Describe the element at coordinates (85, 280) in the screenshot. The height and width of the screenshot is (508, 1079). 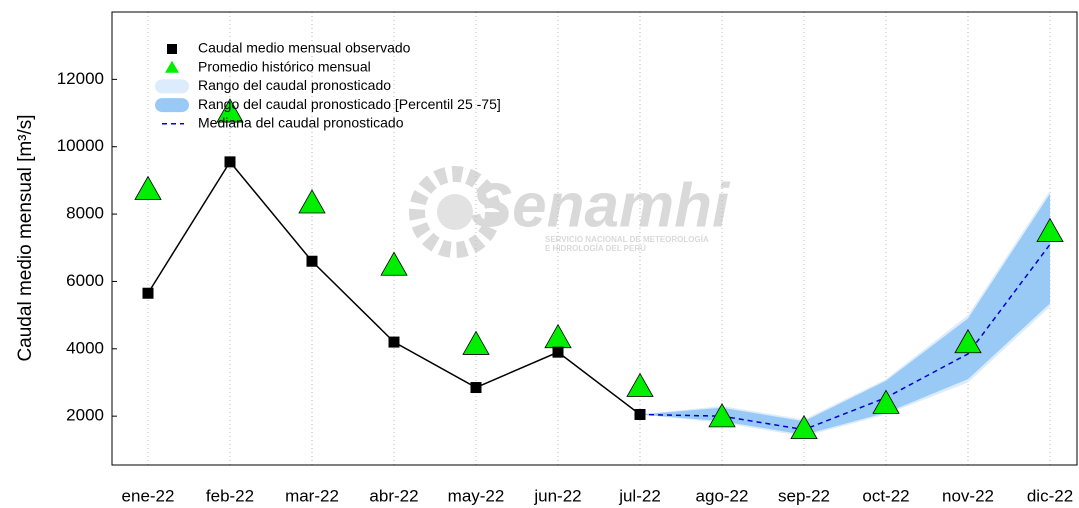
I see `y-tick-label: 6000` at that location.